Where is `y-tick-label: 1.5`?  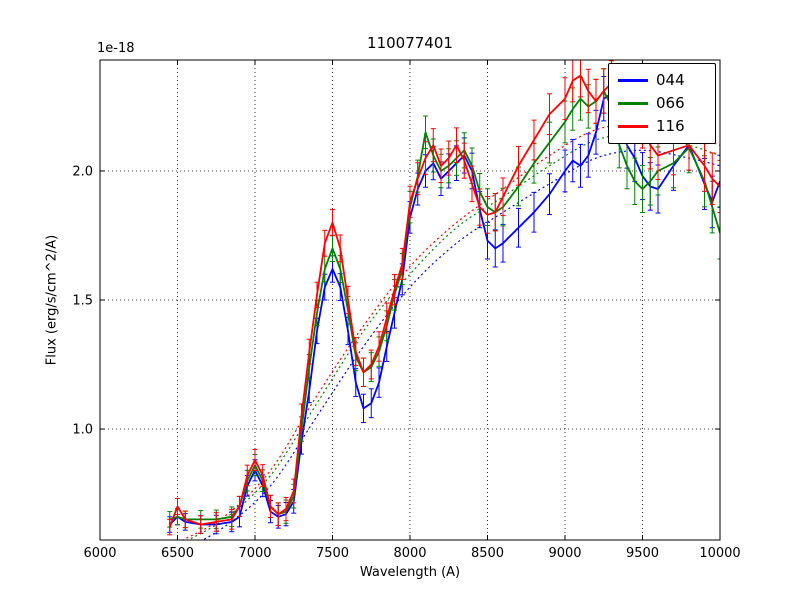
y-tick-label: 1.5 is located at coordinates (82, 301).